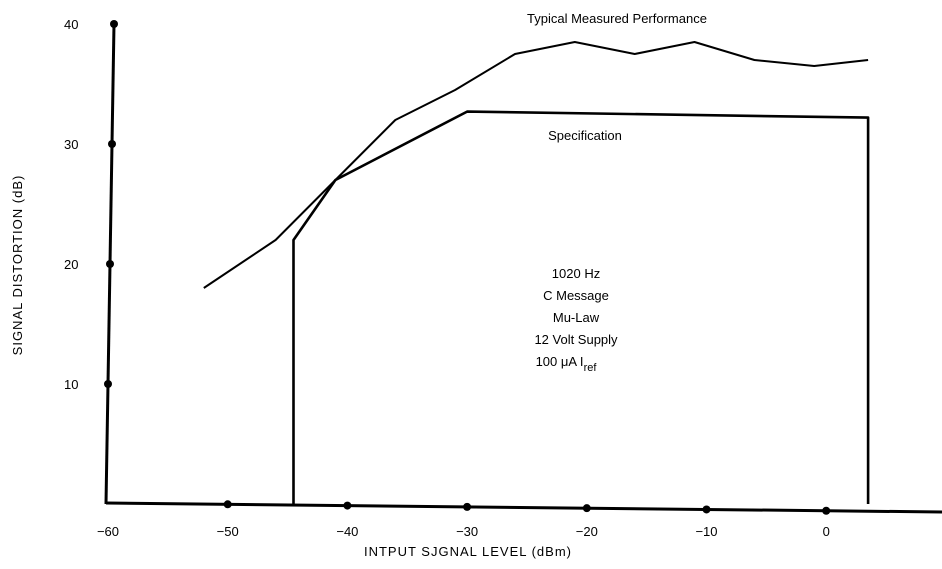 This screenshot has width=942, height=569. I want to click on y-axis-title: SIGNAL DISTORTION (dB), so click(17, 265).